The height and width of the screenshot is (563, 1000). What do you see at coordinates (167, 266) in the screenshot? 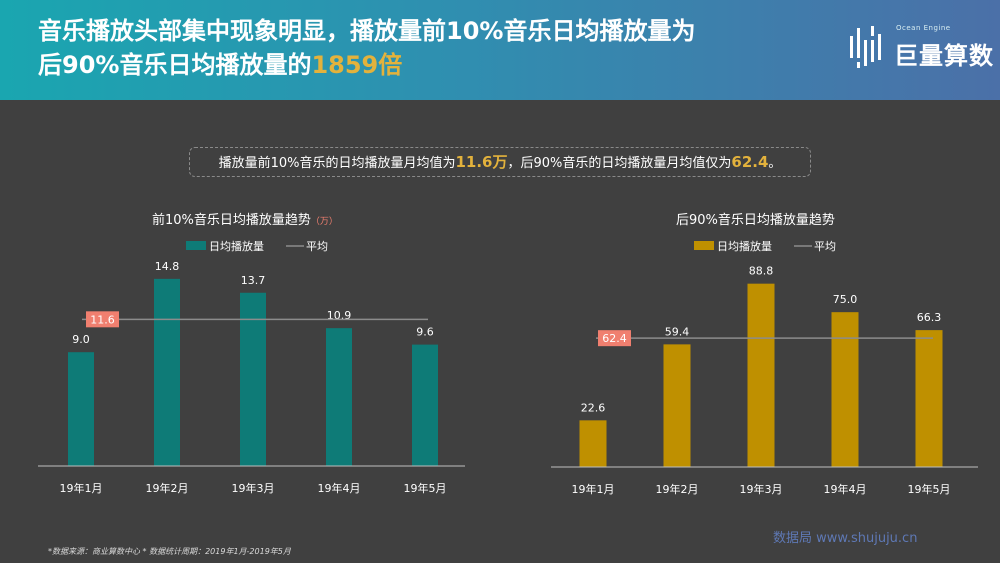
I see `left-chart-value-label: 14.8` at bounding box center [167, 266].